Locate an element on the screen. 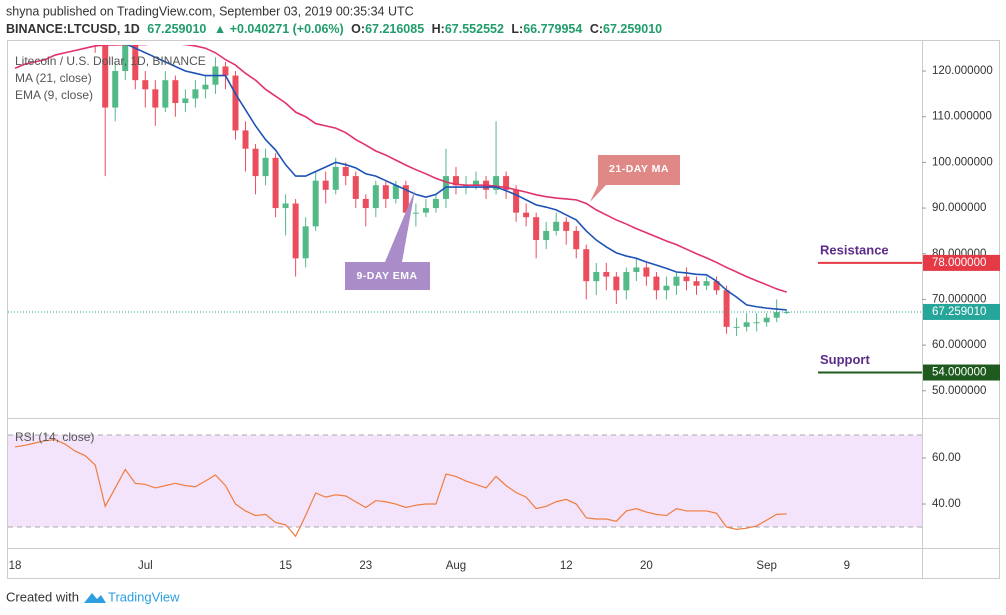 This screenshot has width=1006, height=615. footer-brand: TradingView is located at coordinates (144, 596).